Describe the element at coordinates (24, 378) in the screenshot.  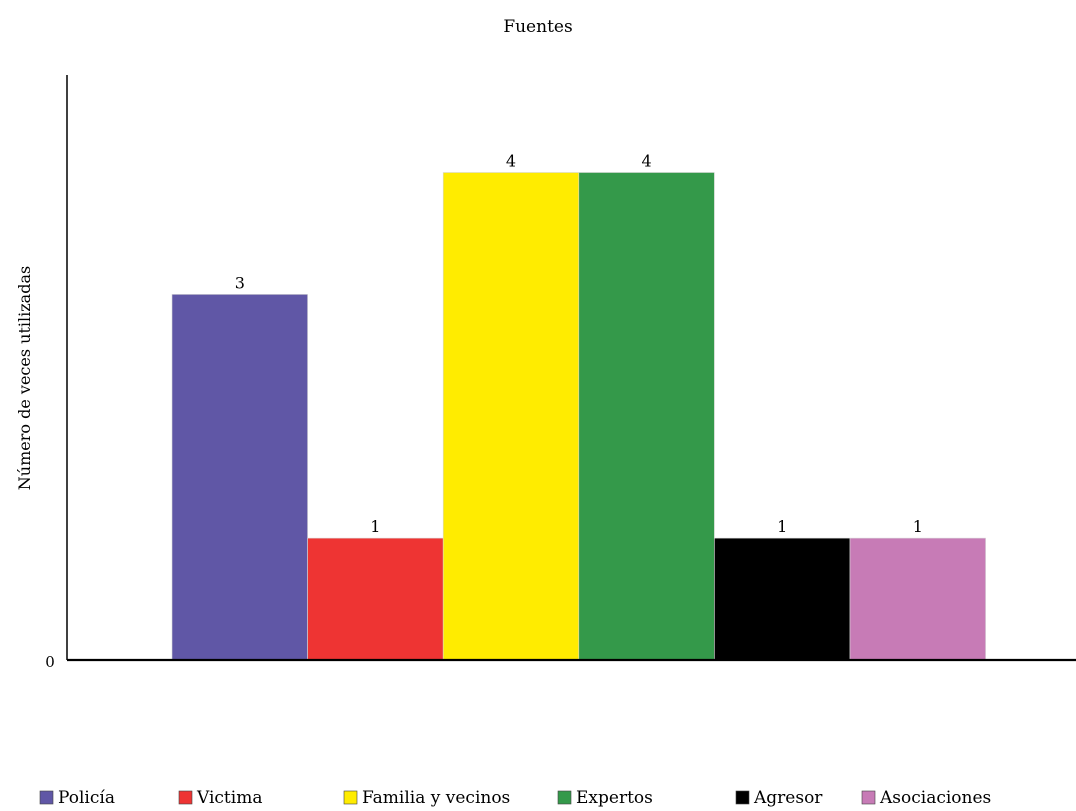
I see `y-axis-label: Número de veces utilizadas` at that location.